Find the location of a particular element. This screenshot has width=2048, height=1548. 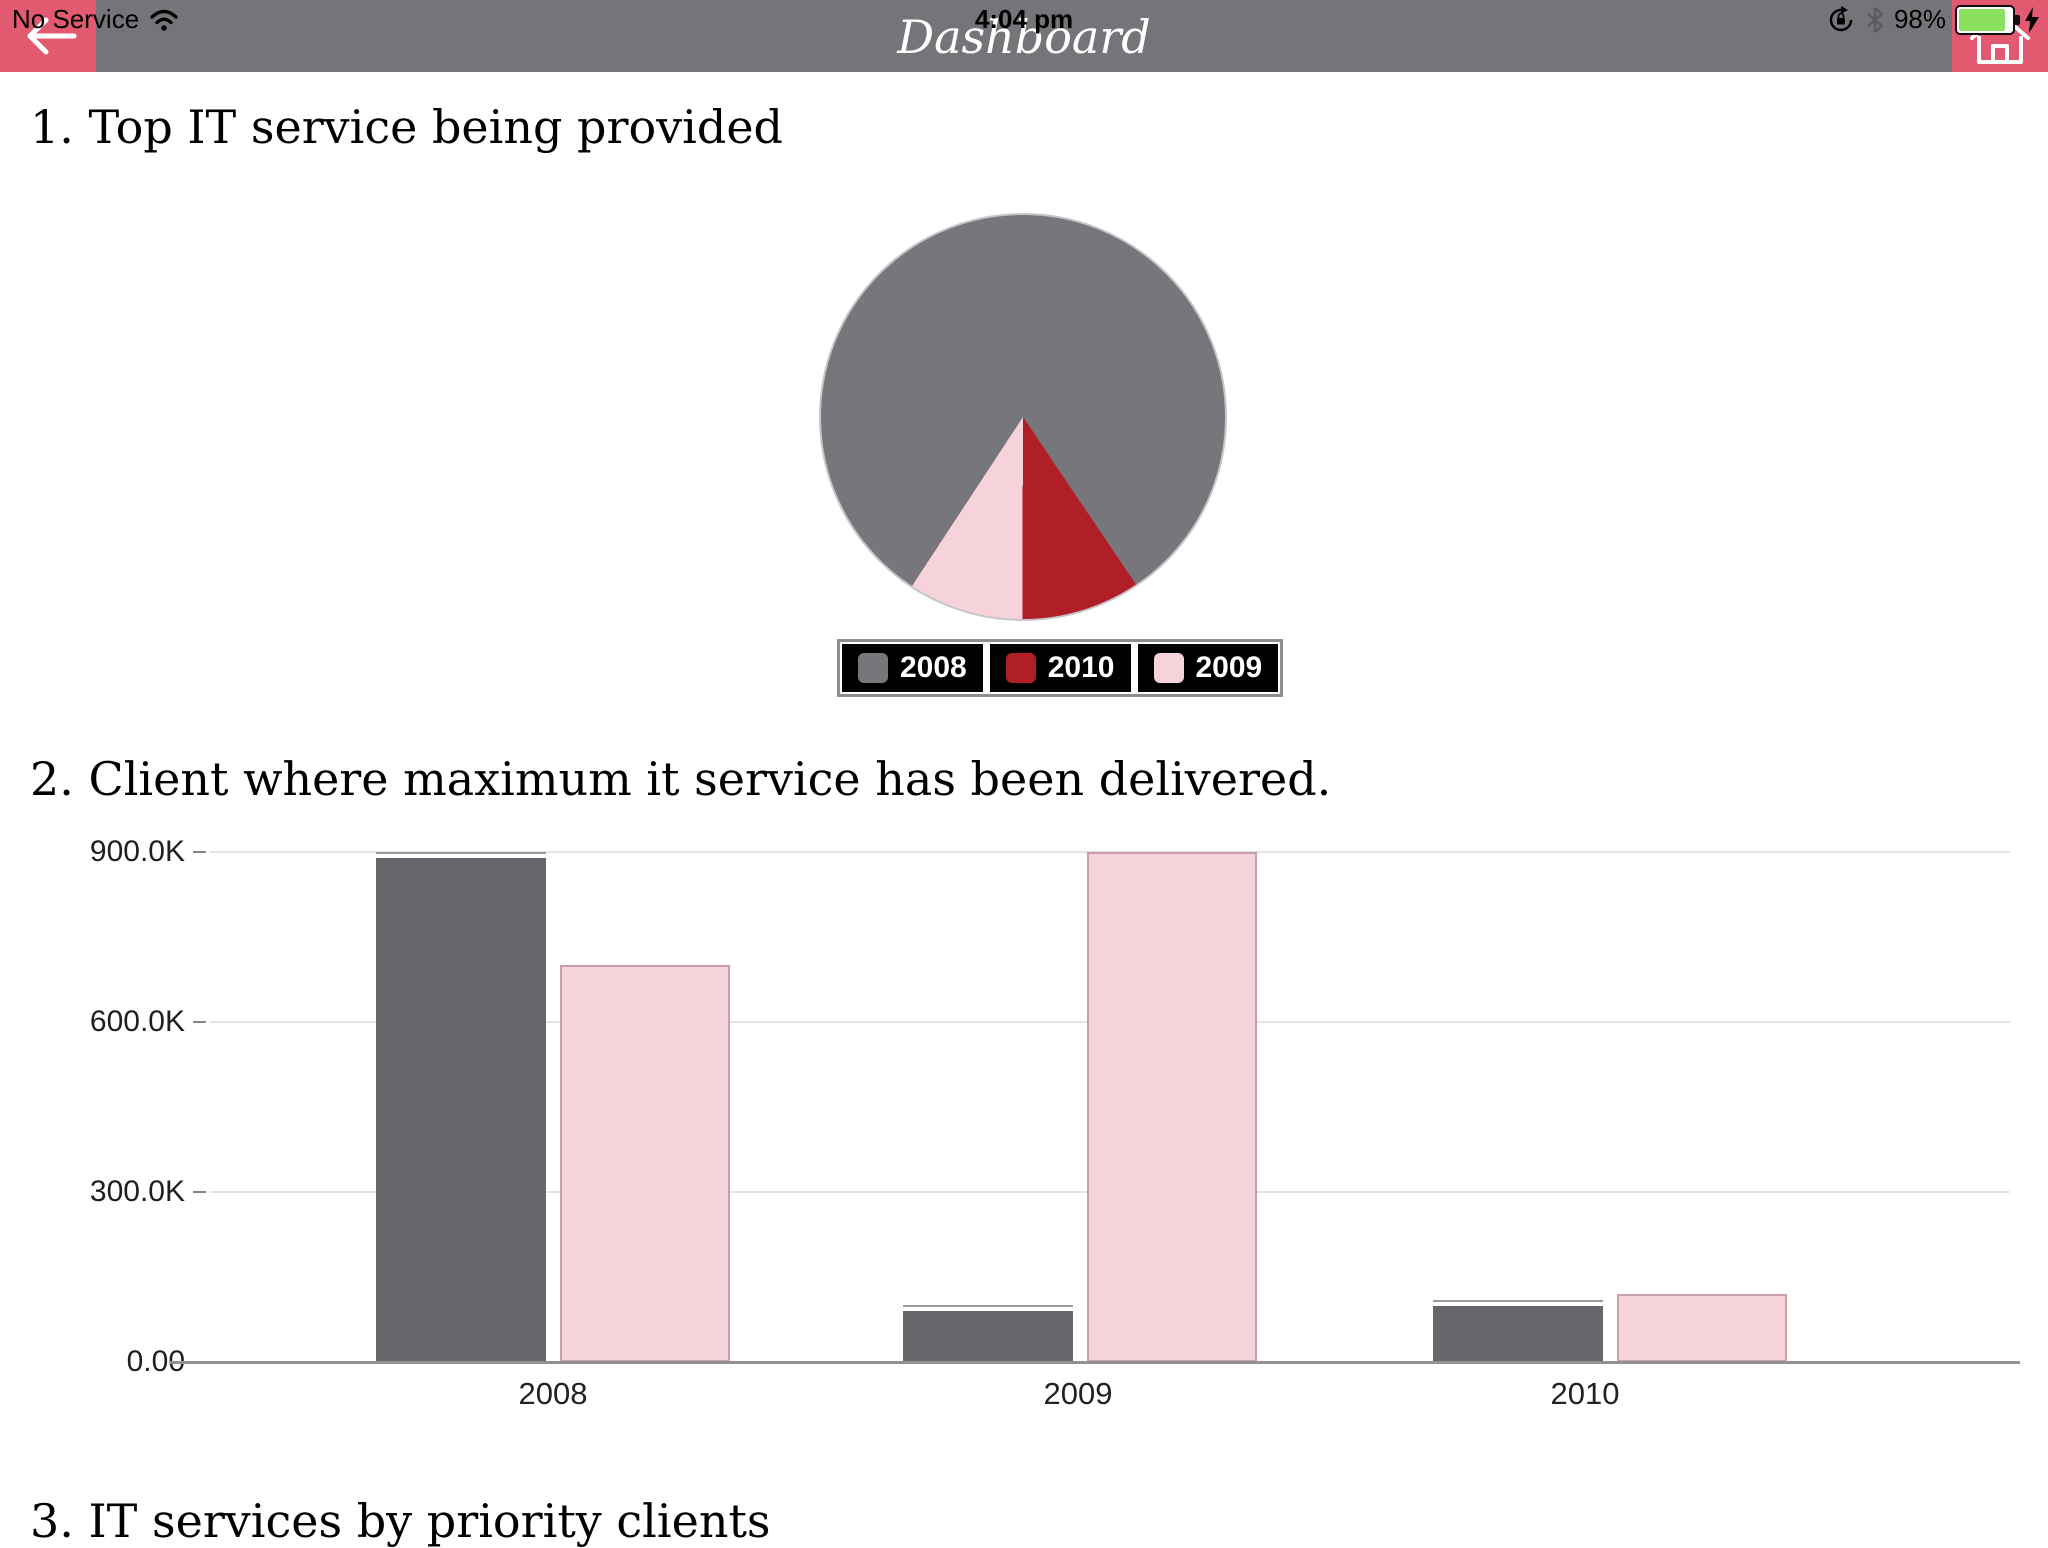

bar-gray-2010 is located at coordinates (1518, 1331).